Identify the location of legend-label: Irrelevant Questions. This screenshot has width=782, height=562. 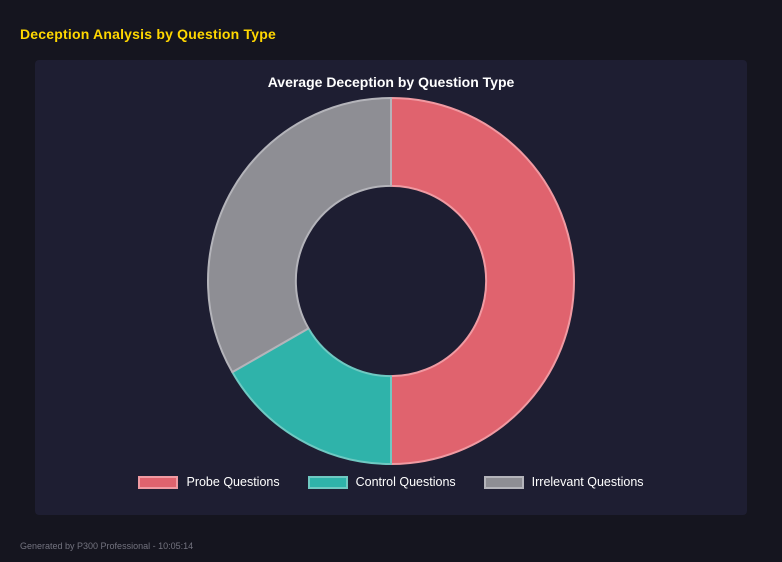
(587, 482).